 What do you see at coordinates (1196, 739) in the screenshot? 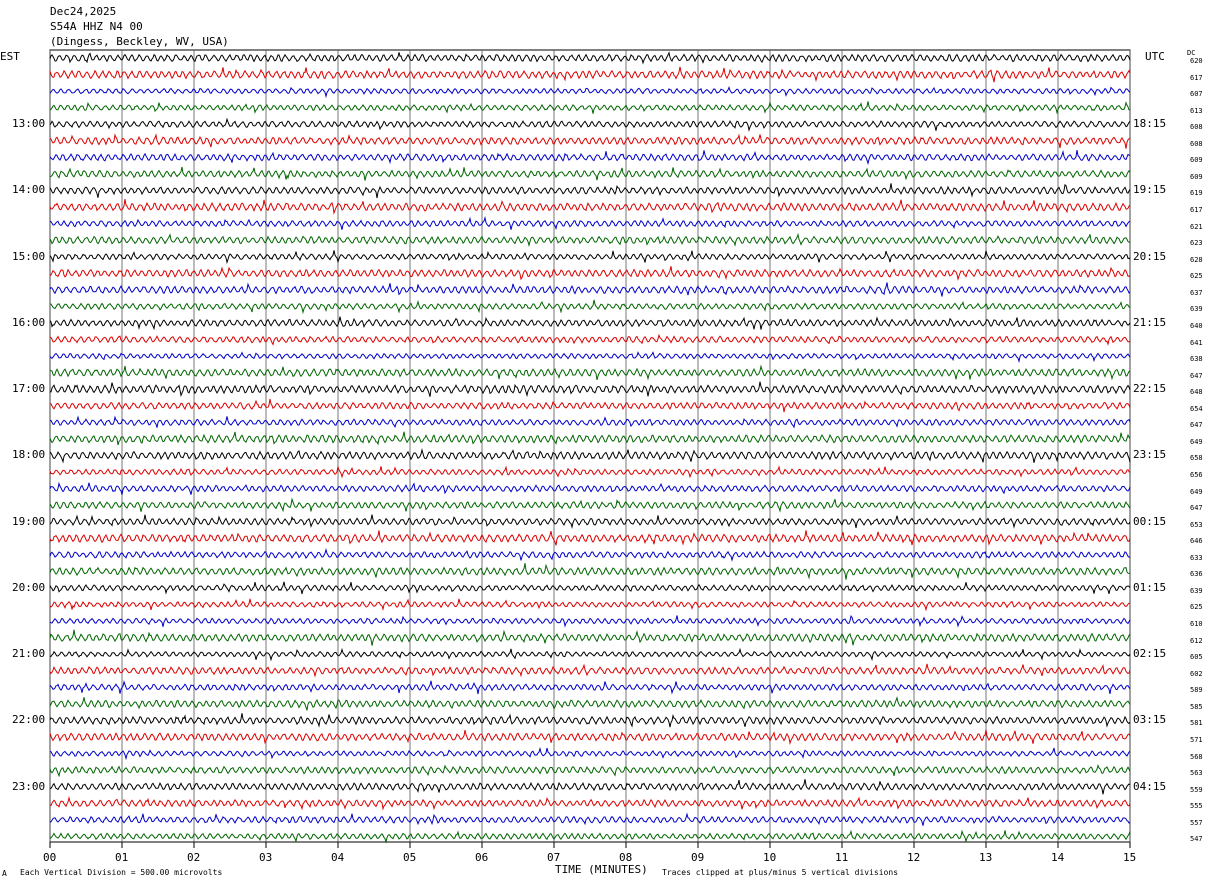
I see `dc-offset-value: 571` at bounding box center [1196, 739].